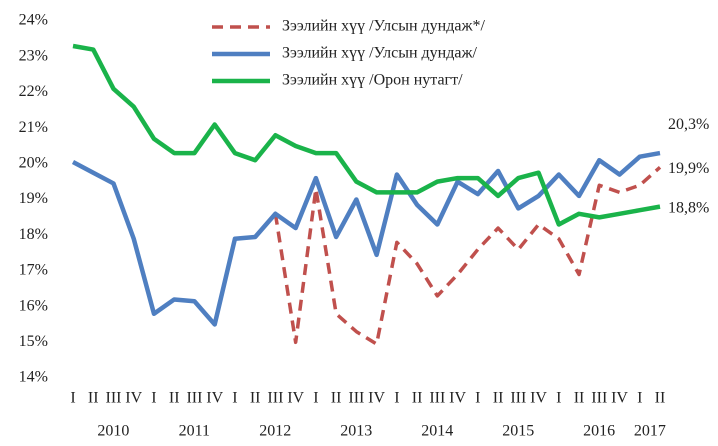  Describe the element at coordinates (33, 305) in the screenshot. I see `y-tick-label: 16%` at that location.